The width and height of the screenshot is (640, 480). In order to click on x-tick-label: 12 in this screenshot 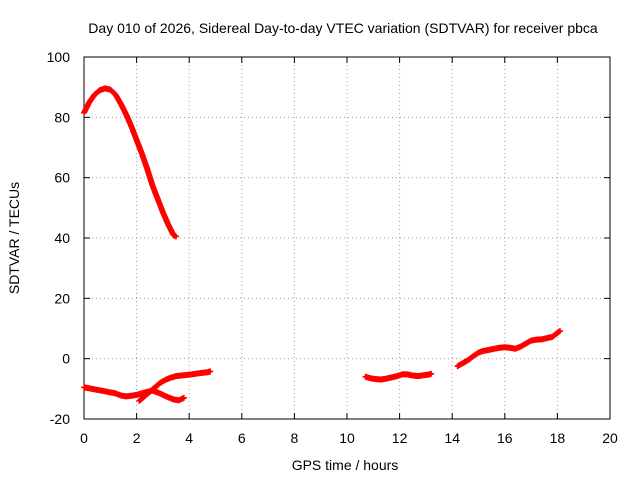, I will do `click(400, 438)`.